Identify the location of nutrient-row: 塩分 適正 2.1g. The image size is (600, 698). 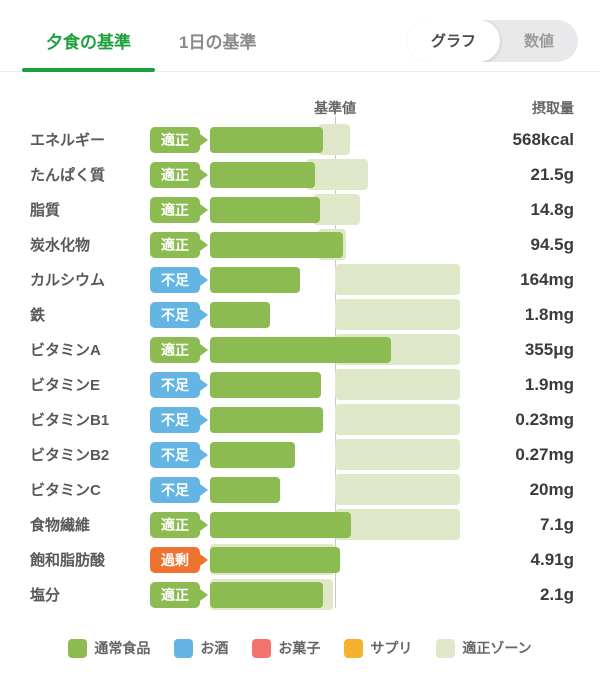
(302, 594).